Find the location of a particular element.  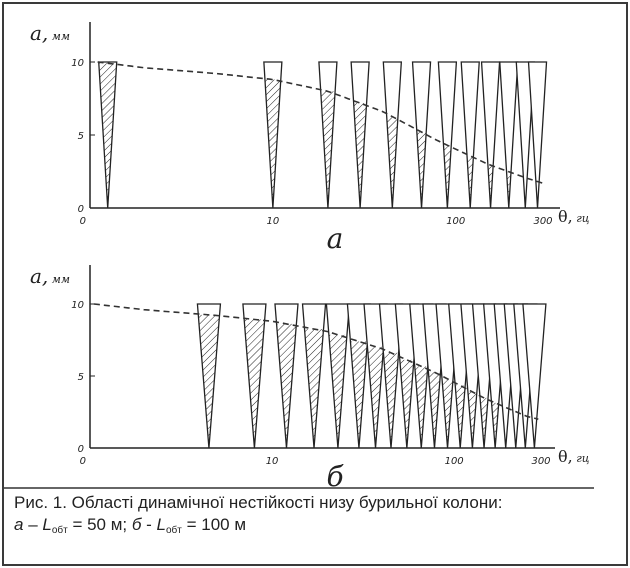

amplitude-curve is located at coordinates (316, 361).